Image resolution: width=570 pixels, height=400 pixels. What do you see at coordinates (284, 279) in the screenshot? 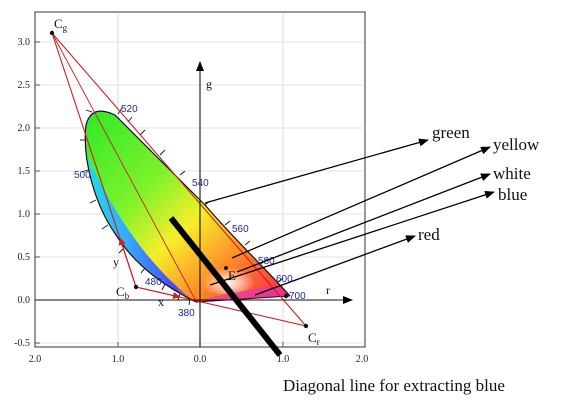
I see `wavelength-label: 600` at bounding box center [284, 279].